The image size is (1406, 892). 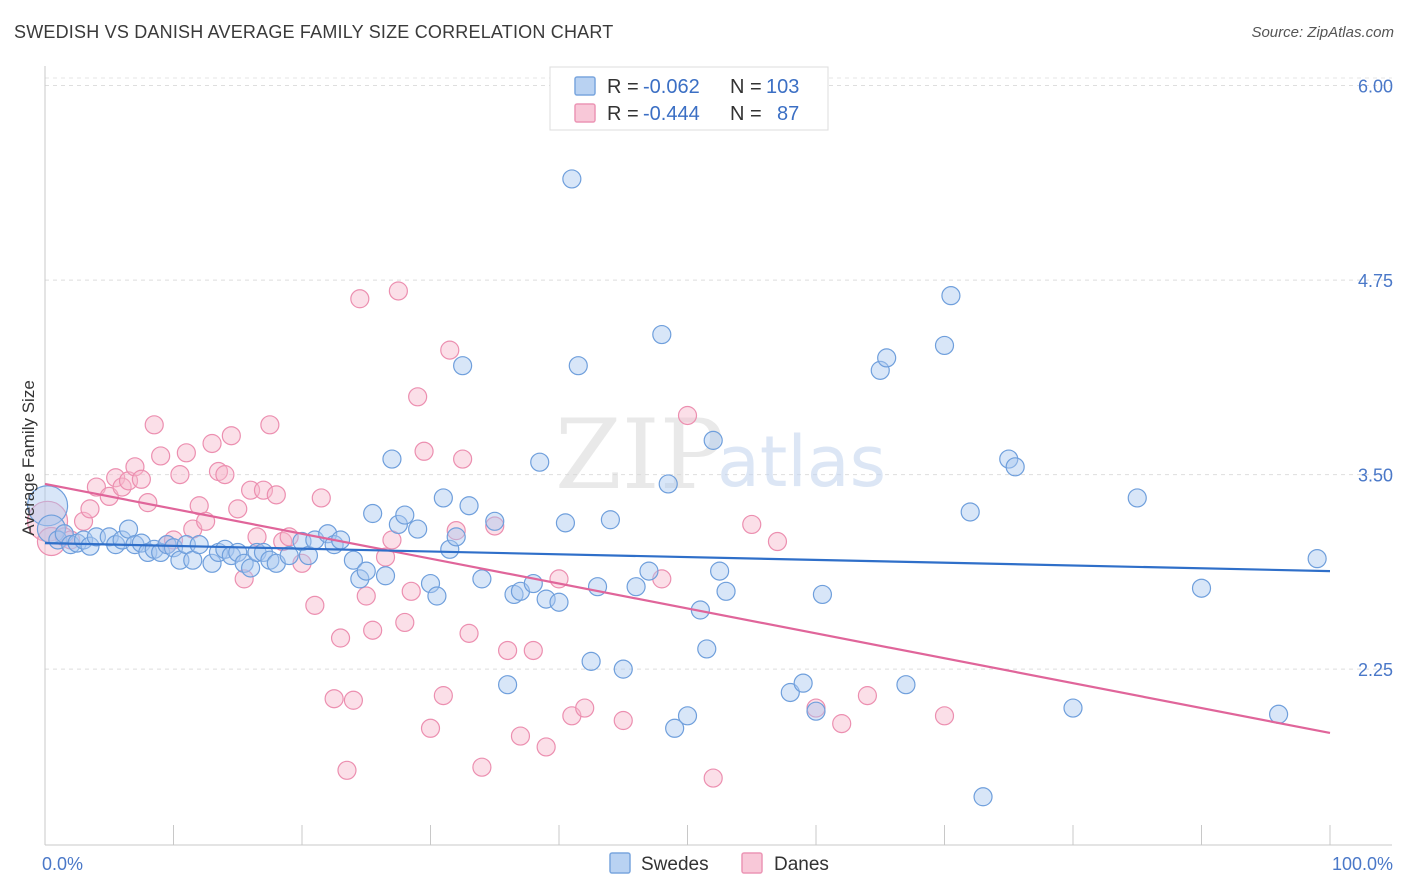 I want to click on y-tick-label: 2.25, so click(x=1375, y=670).